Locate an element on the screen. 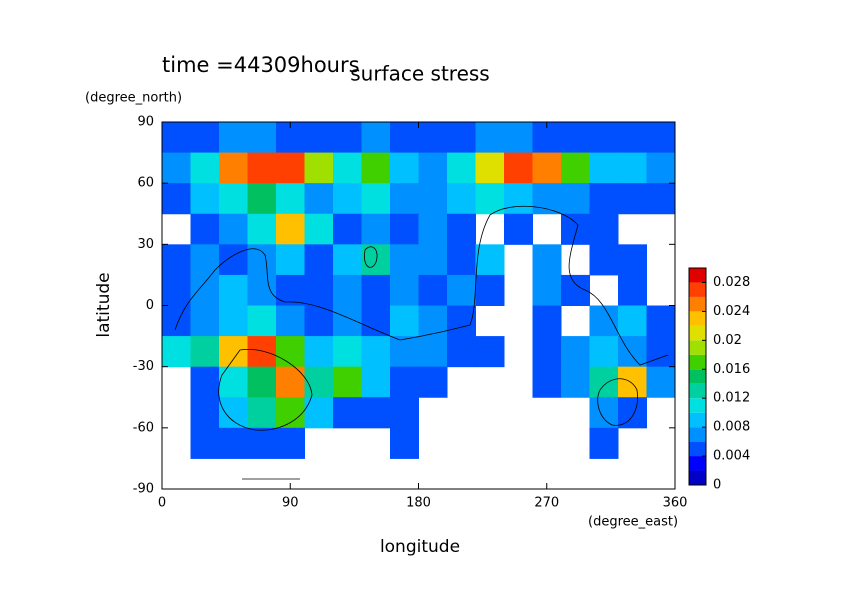 This screenshot has width=842, height=595. x-unit: (degree_east) is located at coordinates (633, 522).